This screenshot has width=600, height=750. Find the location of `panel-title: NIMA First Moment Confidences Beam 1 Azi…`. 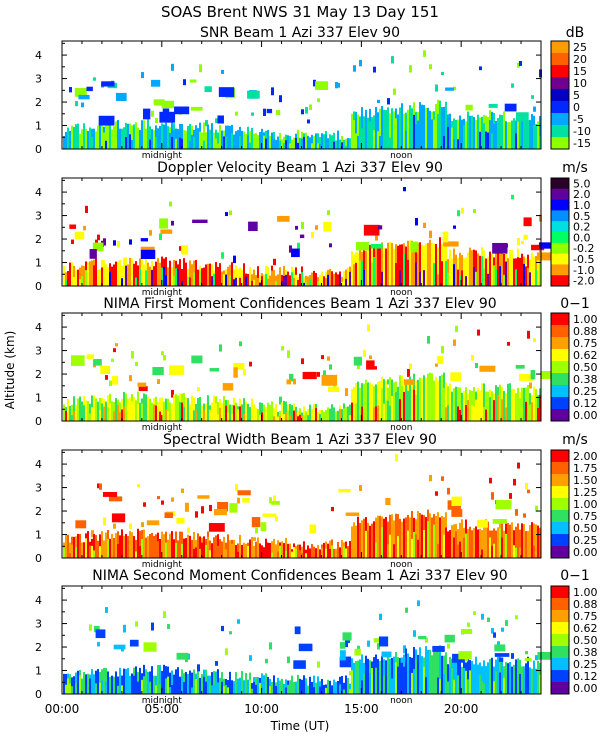

panel-title: NIMA First Moment Confidences Beam 1 Azi… is located at coordinates (299, 304).